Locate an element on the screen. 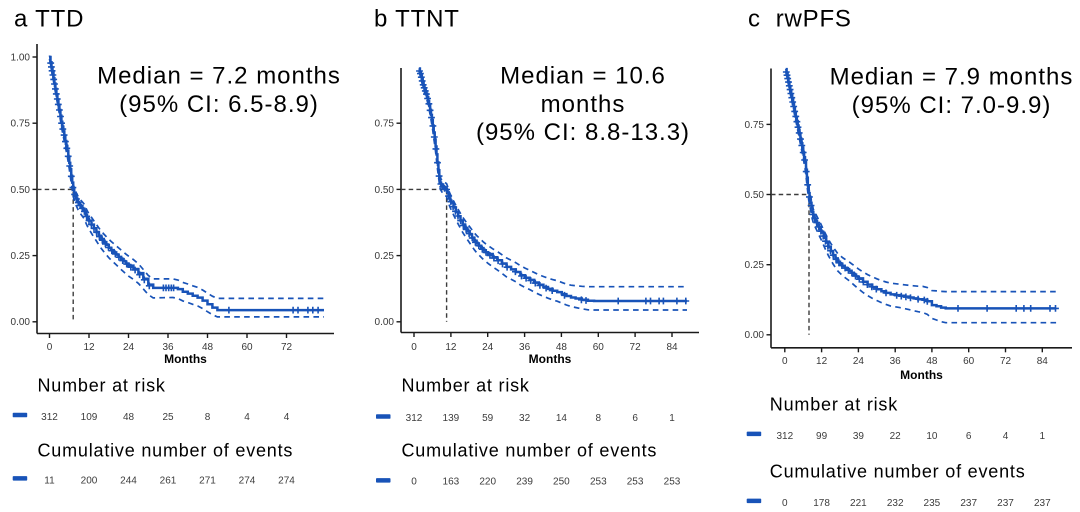 The height and width of the screenshot is (512, 1080). svg-text: 239 is located at coordinates (524, 481).